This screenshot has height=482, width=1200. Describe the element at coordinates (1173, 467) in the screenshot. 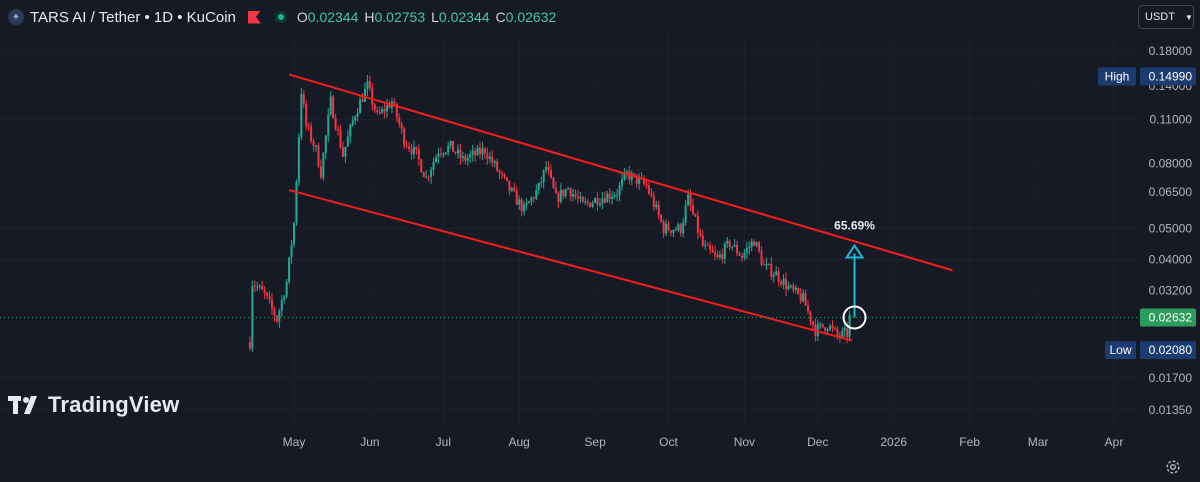

I see `gear-icon` at that location.